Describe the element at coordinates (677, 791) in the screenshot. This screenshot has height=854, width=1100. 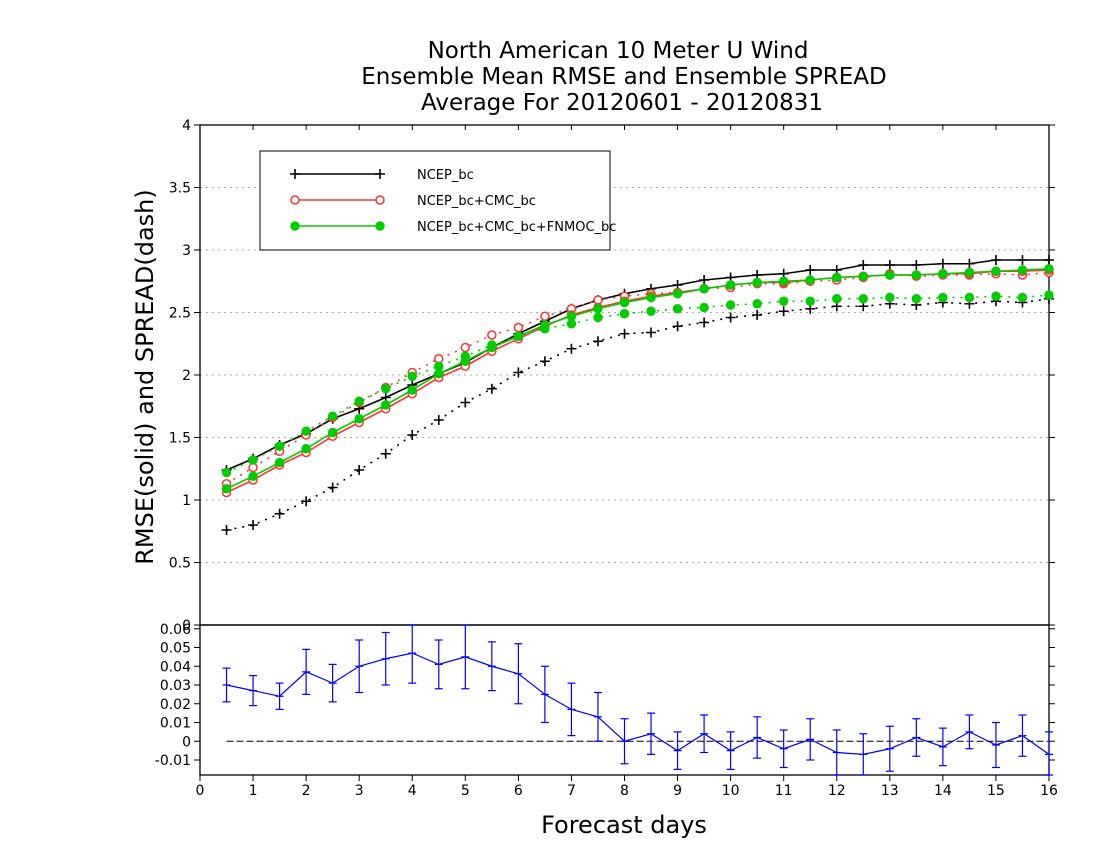
I see `x-tick-label: 9` at that location.